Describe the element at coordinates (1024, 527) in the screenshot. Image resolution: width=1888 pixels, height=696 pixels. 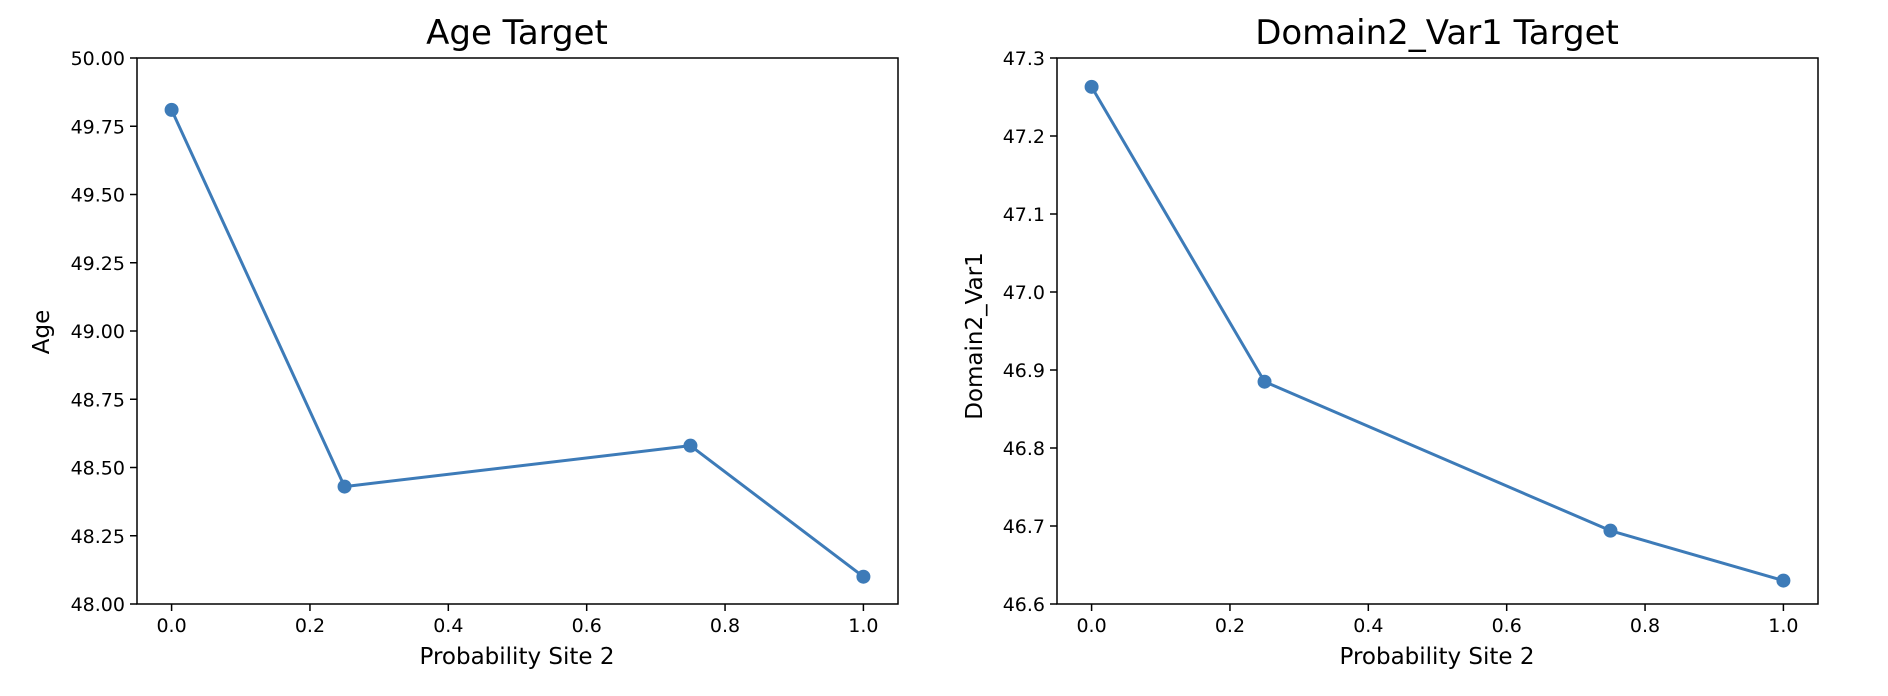
I see `y-tick-label: 46.7` at that location.